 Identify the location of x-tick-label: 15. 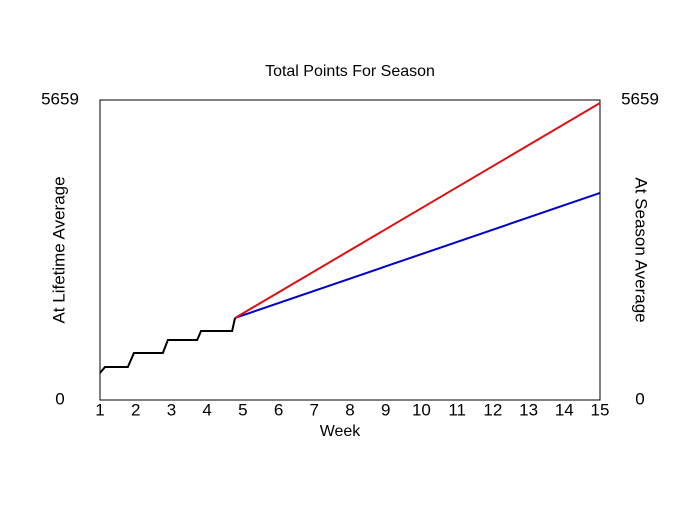
(600, 409).